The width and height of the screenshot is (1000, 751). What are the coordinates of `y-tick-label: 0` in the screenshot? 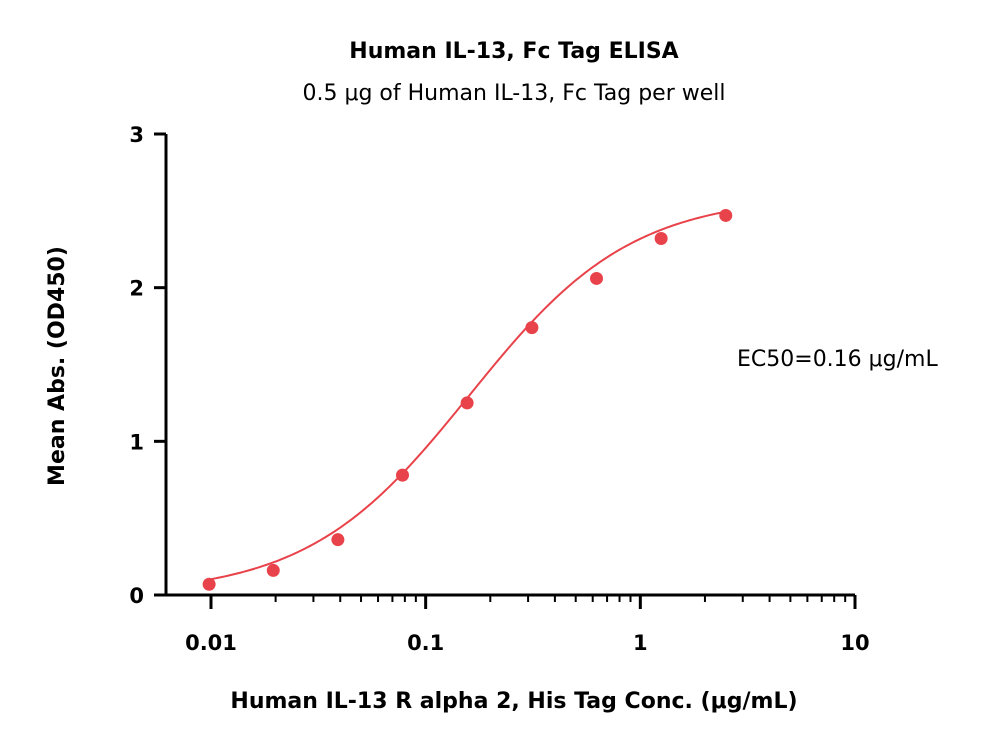 It's located at (136, 596).